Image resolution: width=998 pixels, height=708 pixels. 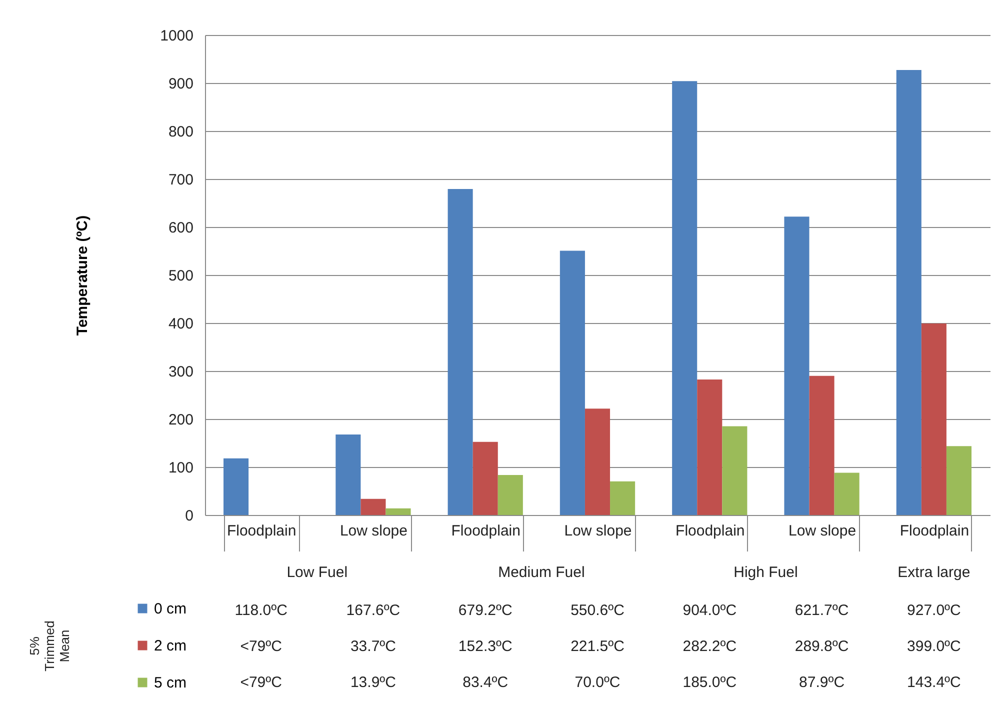 What do you see at coordinates (821, 610) in the screenshot?
I see `data-label: 621.7ºC` at bounding box center [821, 610].